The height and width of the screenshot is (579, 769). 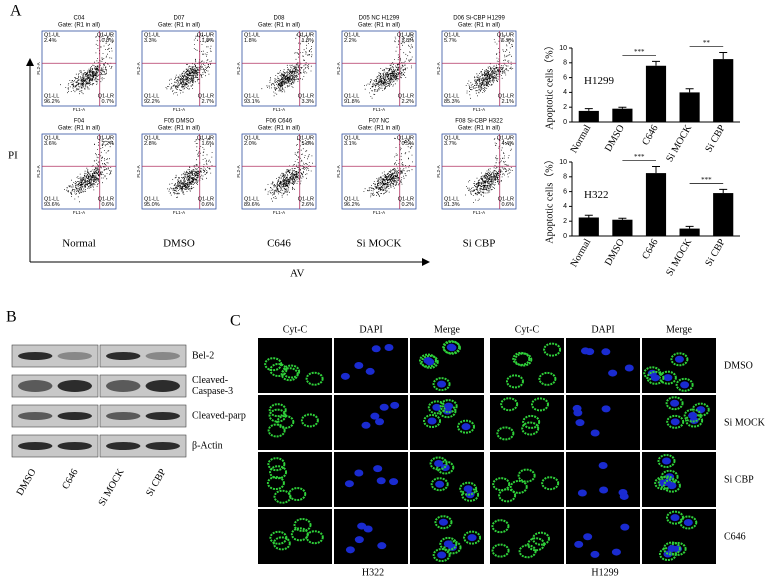 I want to click on plot-title: D08, so click(x=279, y=19).